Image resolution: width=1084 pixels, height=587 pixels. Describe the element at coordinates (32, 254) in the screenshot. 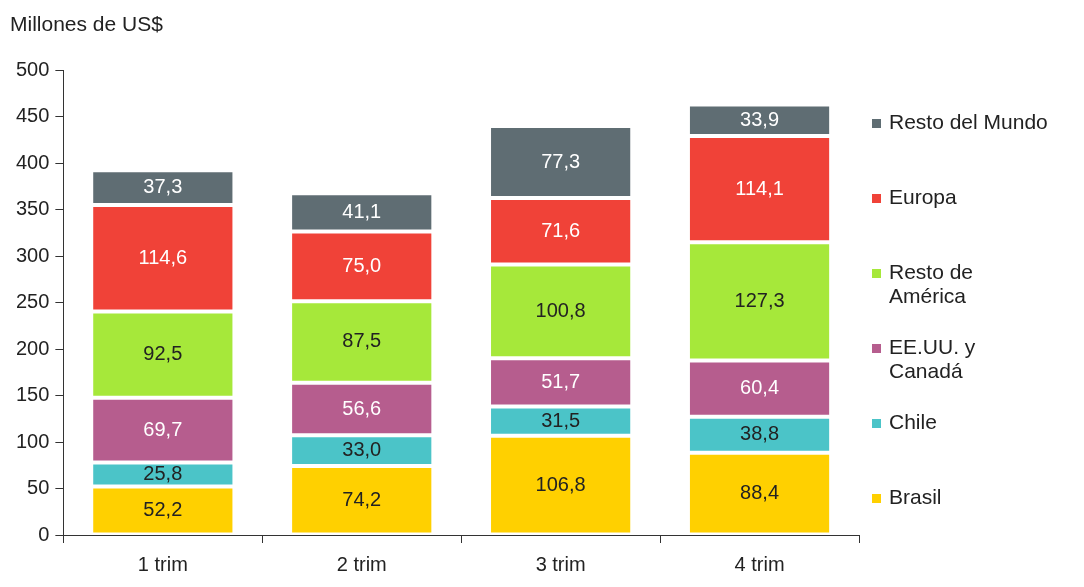

I see `y-tick-label: 300` at that location.